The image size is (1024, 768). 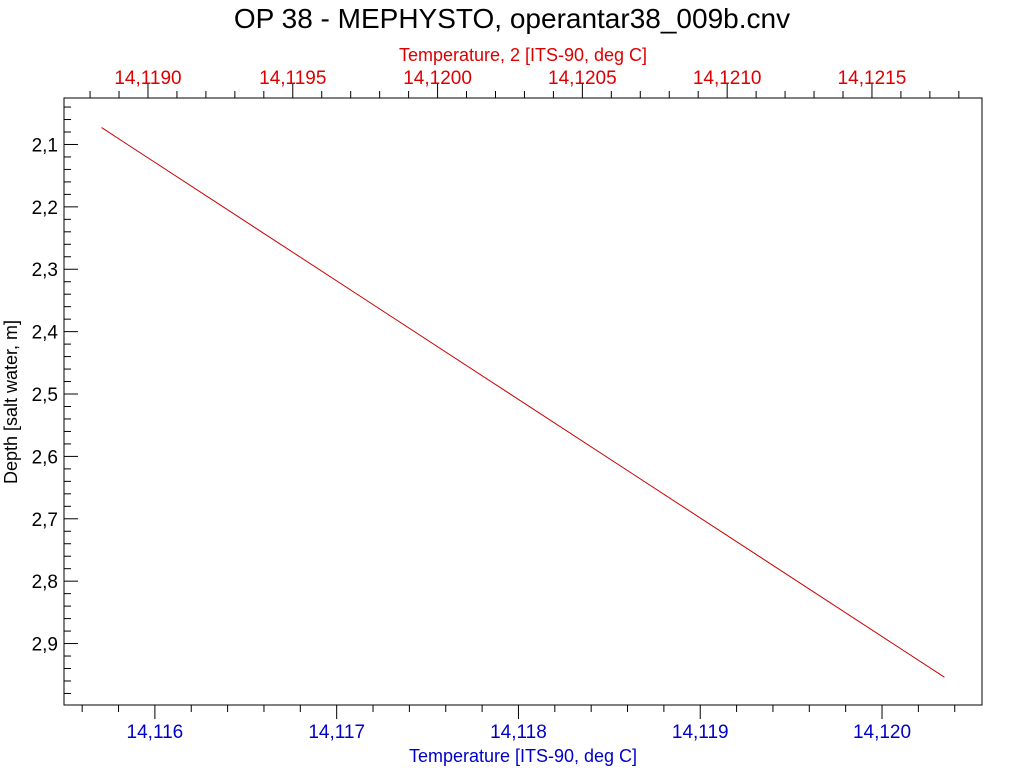 I want to click on top-tick-label: 14,1195, so click(x=292, y=78).